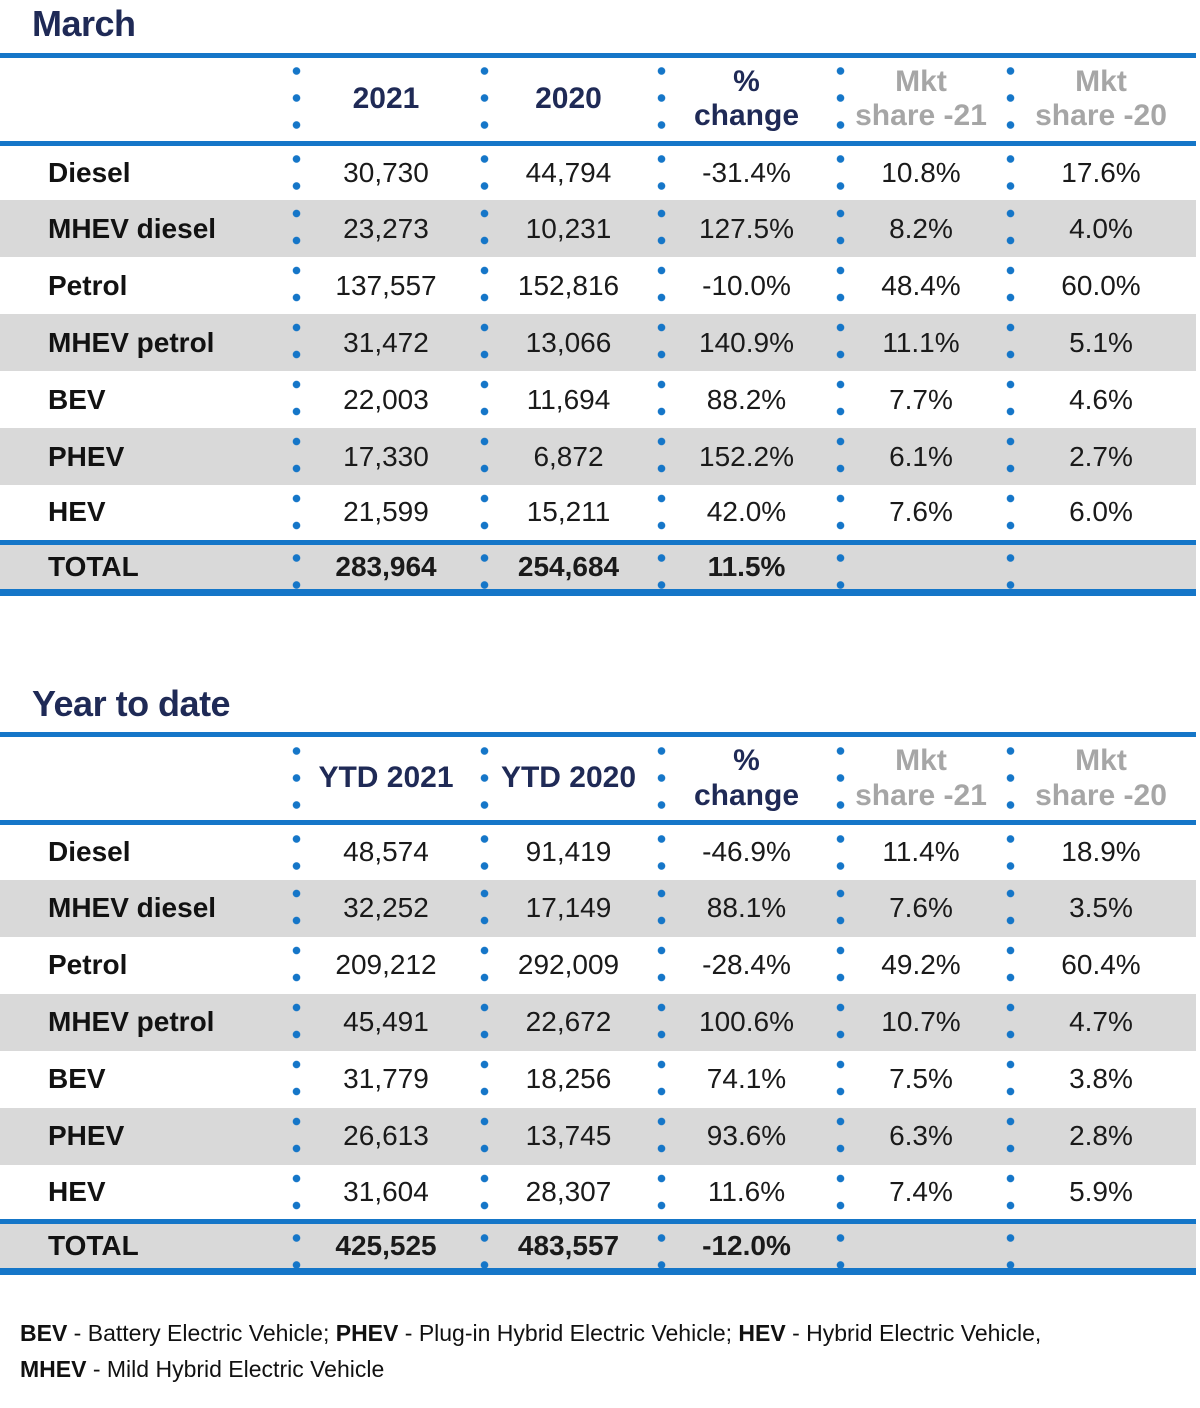 The image size is (1200, 1408). I want to click on col-header-ytd-2021: YTD 2021, so click(386, 778).